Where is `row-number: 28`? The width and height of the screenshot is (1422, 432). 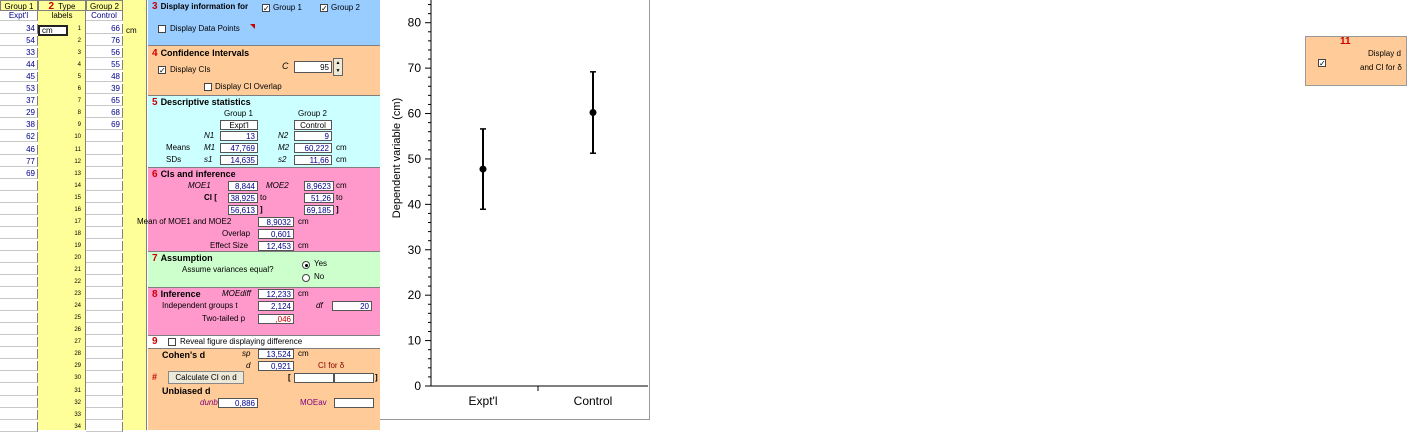
row-number: 28 is located at coordinates (77, 354).